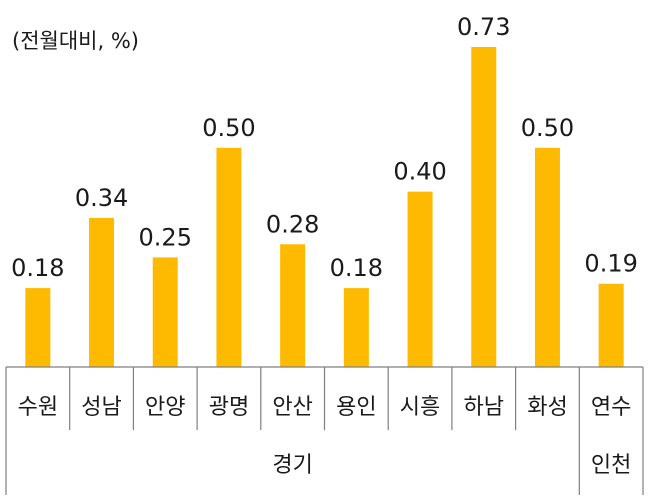  I want to click on value-label: 0.25, so click(165, 237).